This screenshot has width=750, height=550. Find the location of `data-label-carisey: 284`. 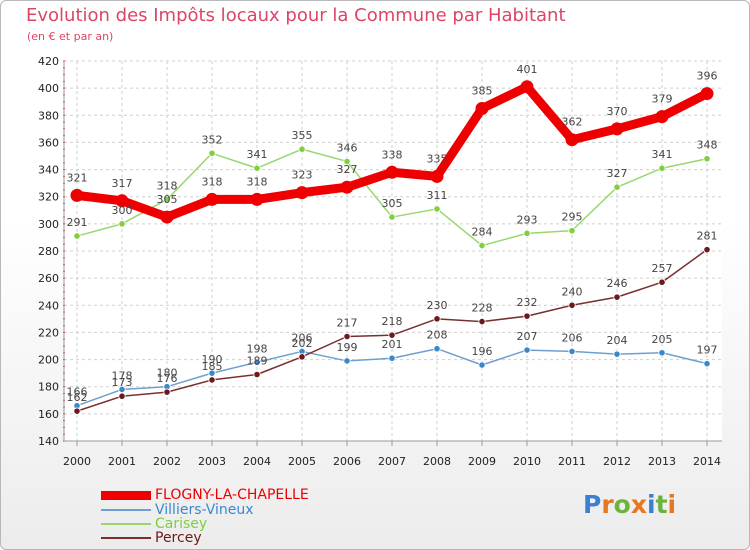

data-label-carisey: 284 is located at coordinates (482, 232).